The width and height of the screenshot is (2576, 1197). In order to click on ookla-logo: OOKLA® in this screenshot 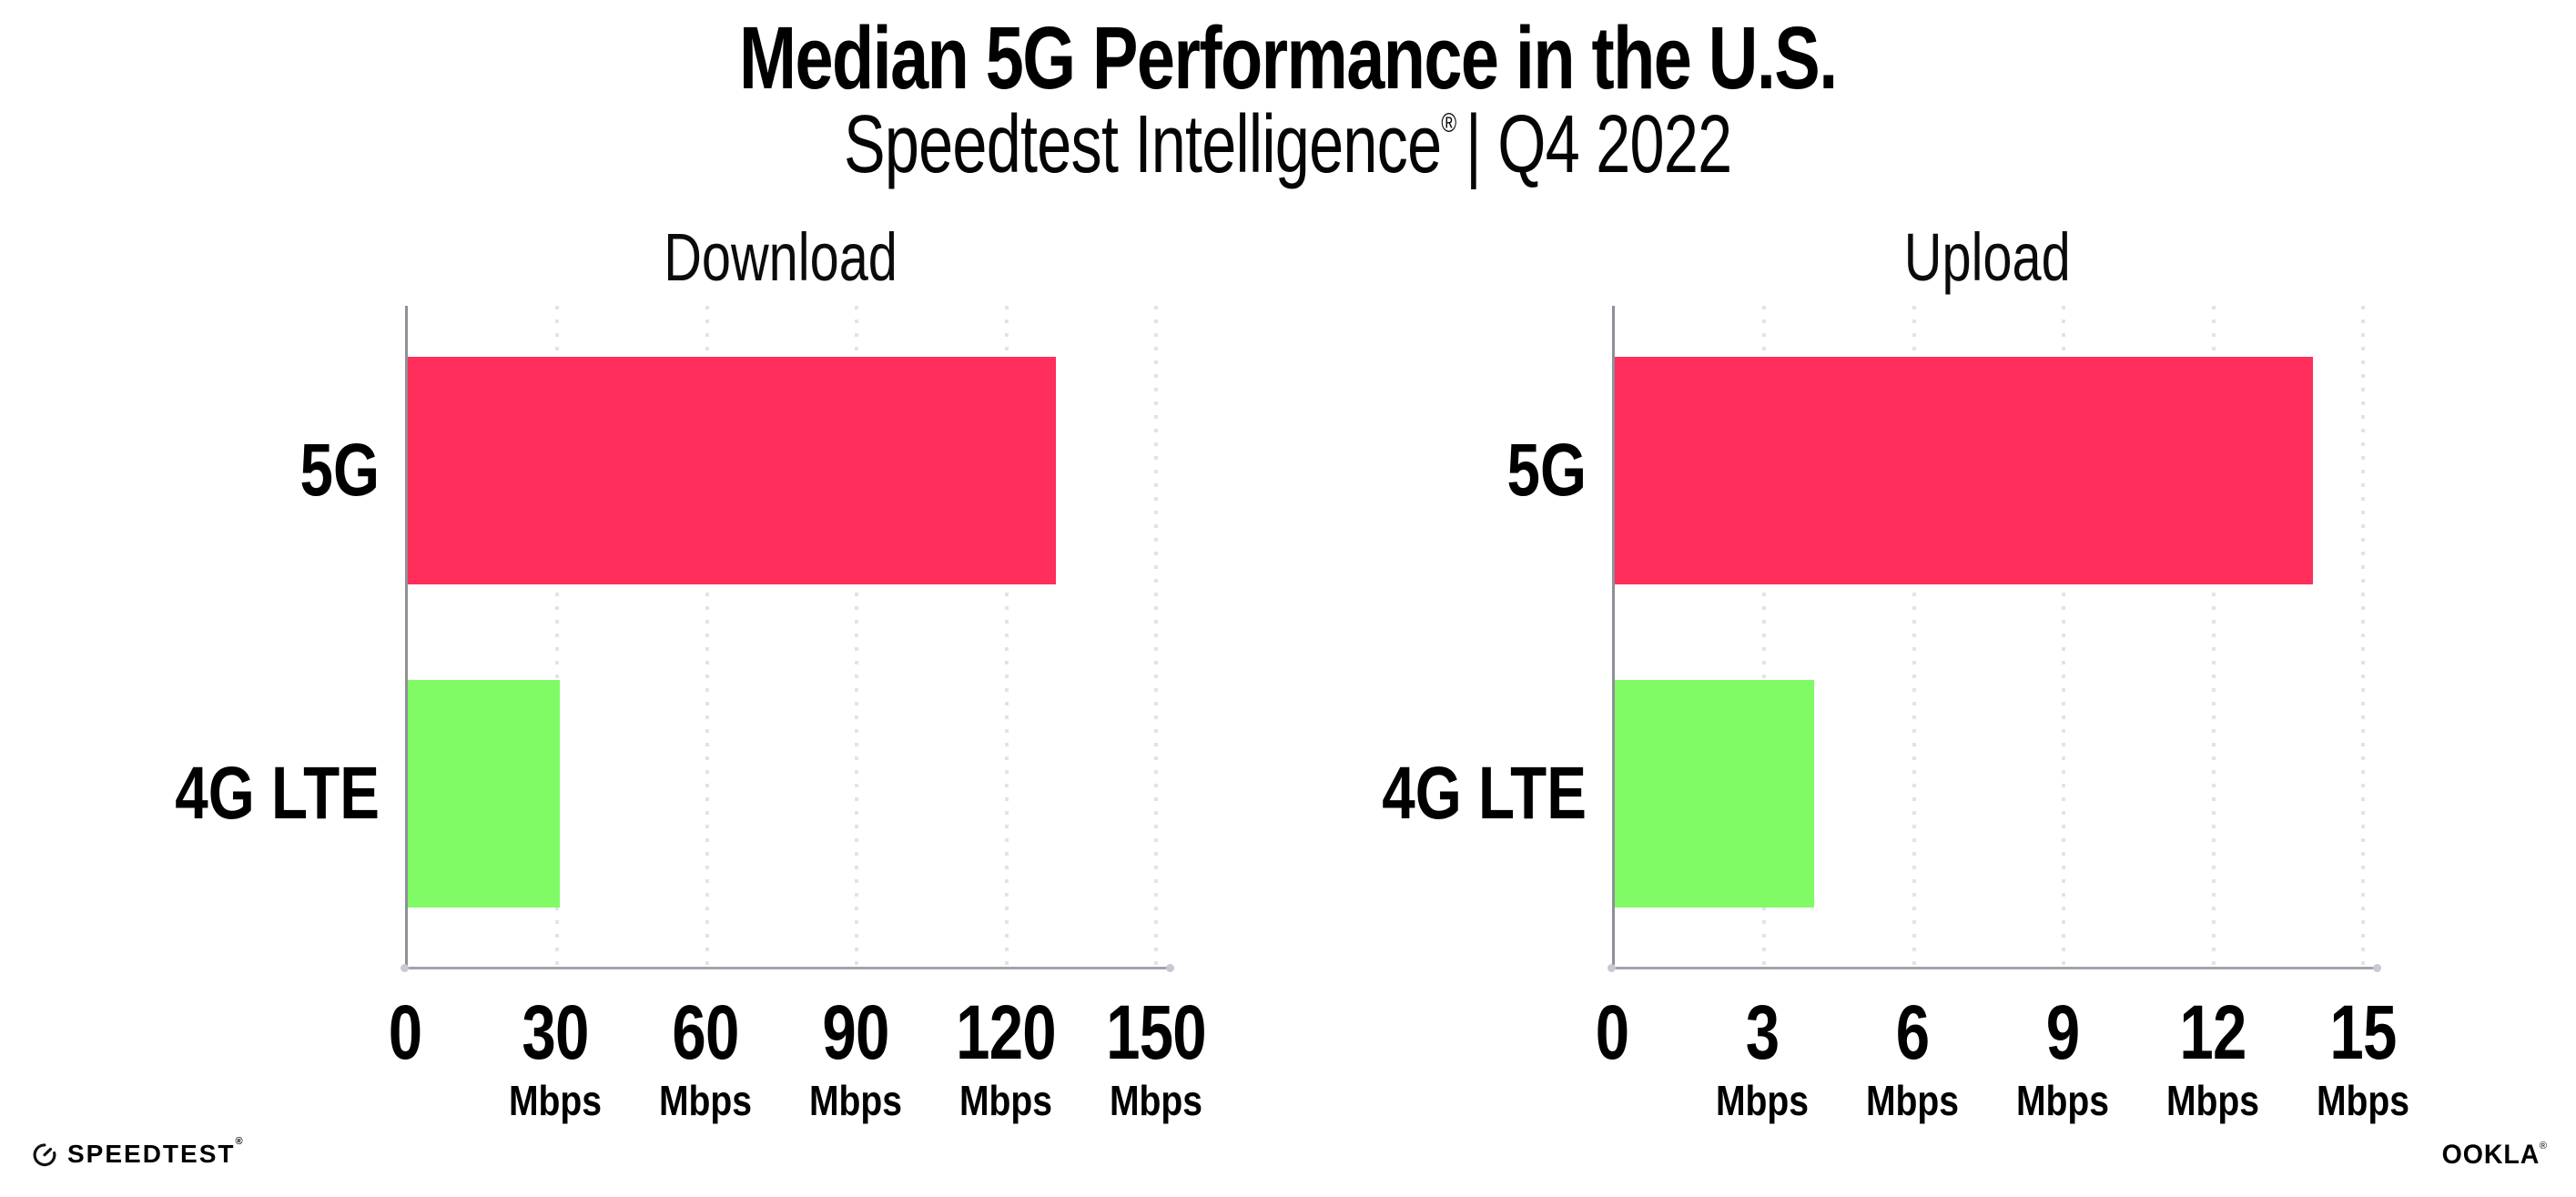, I will do `click(2492, 1156)`.